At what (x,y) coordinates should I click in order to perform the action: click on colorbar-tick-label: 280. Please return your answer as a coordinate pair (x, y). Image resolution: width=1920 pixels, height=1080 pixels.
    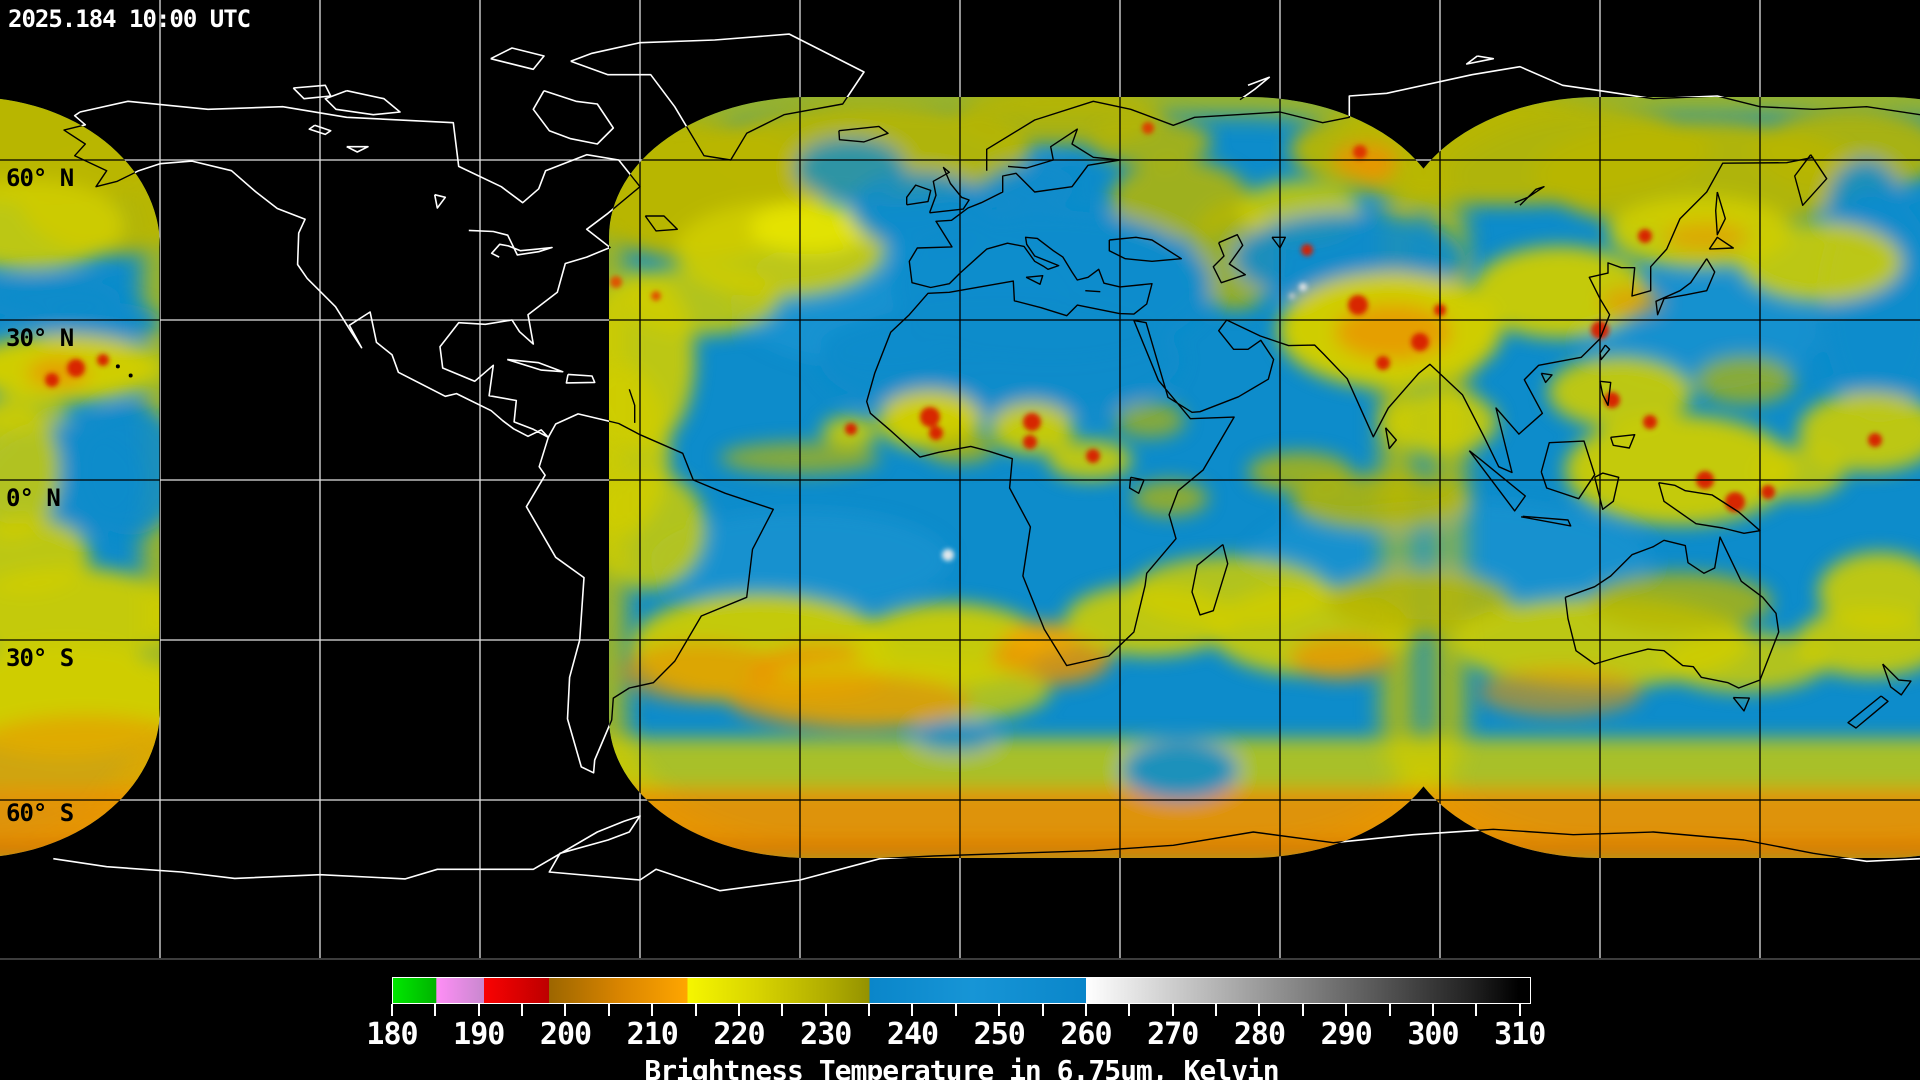
    Looking at the image, I should click on (1259, 1034).